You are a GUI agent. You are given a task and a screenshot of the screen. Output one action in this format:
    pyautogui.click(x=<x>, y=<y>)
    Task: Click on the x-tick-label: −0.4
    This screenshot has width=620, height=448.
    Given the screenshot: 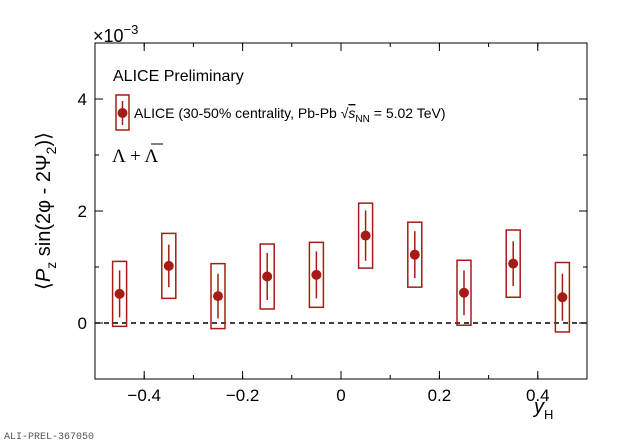 What is the action you would take?
    pyautogui.click(x=144, y=395)
    